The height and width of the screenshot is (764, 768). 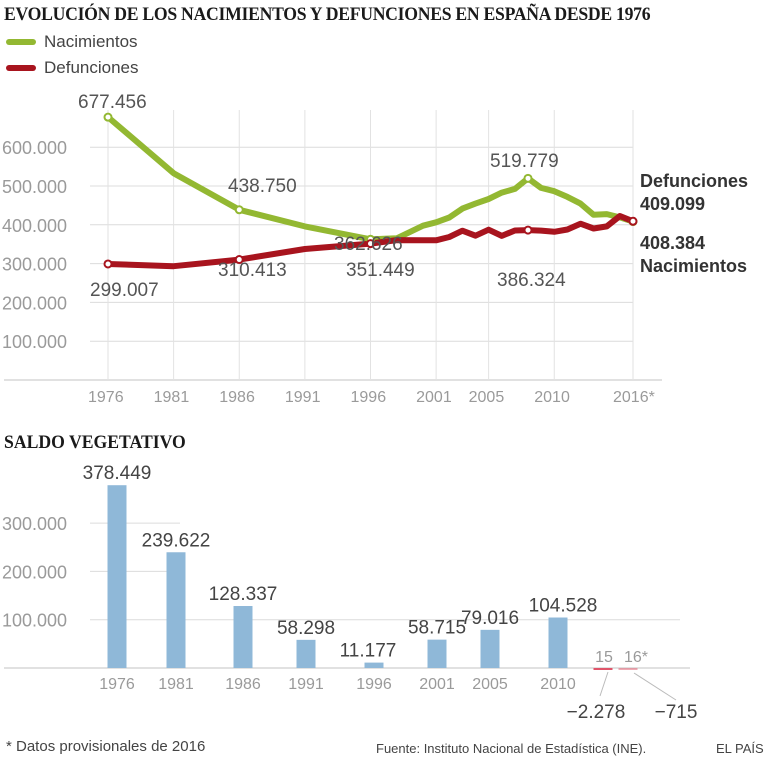 I want to click on legend-swatch-nacimientos, so click(x=21, y=42).